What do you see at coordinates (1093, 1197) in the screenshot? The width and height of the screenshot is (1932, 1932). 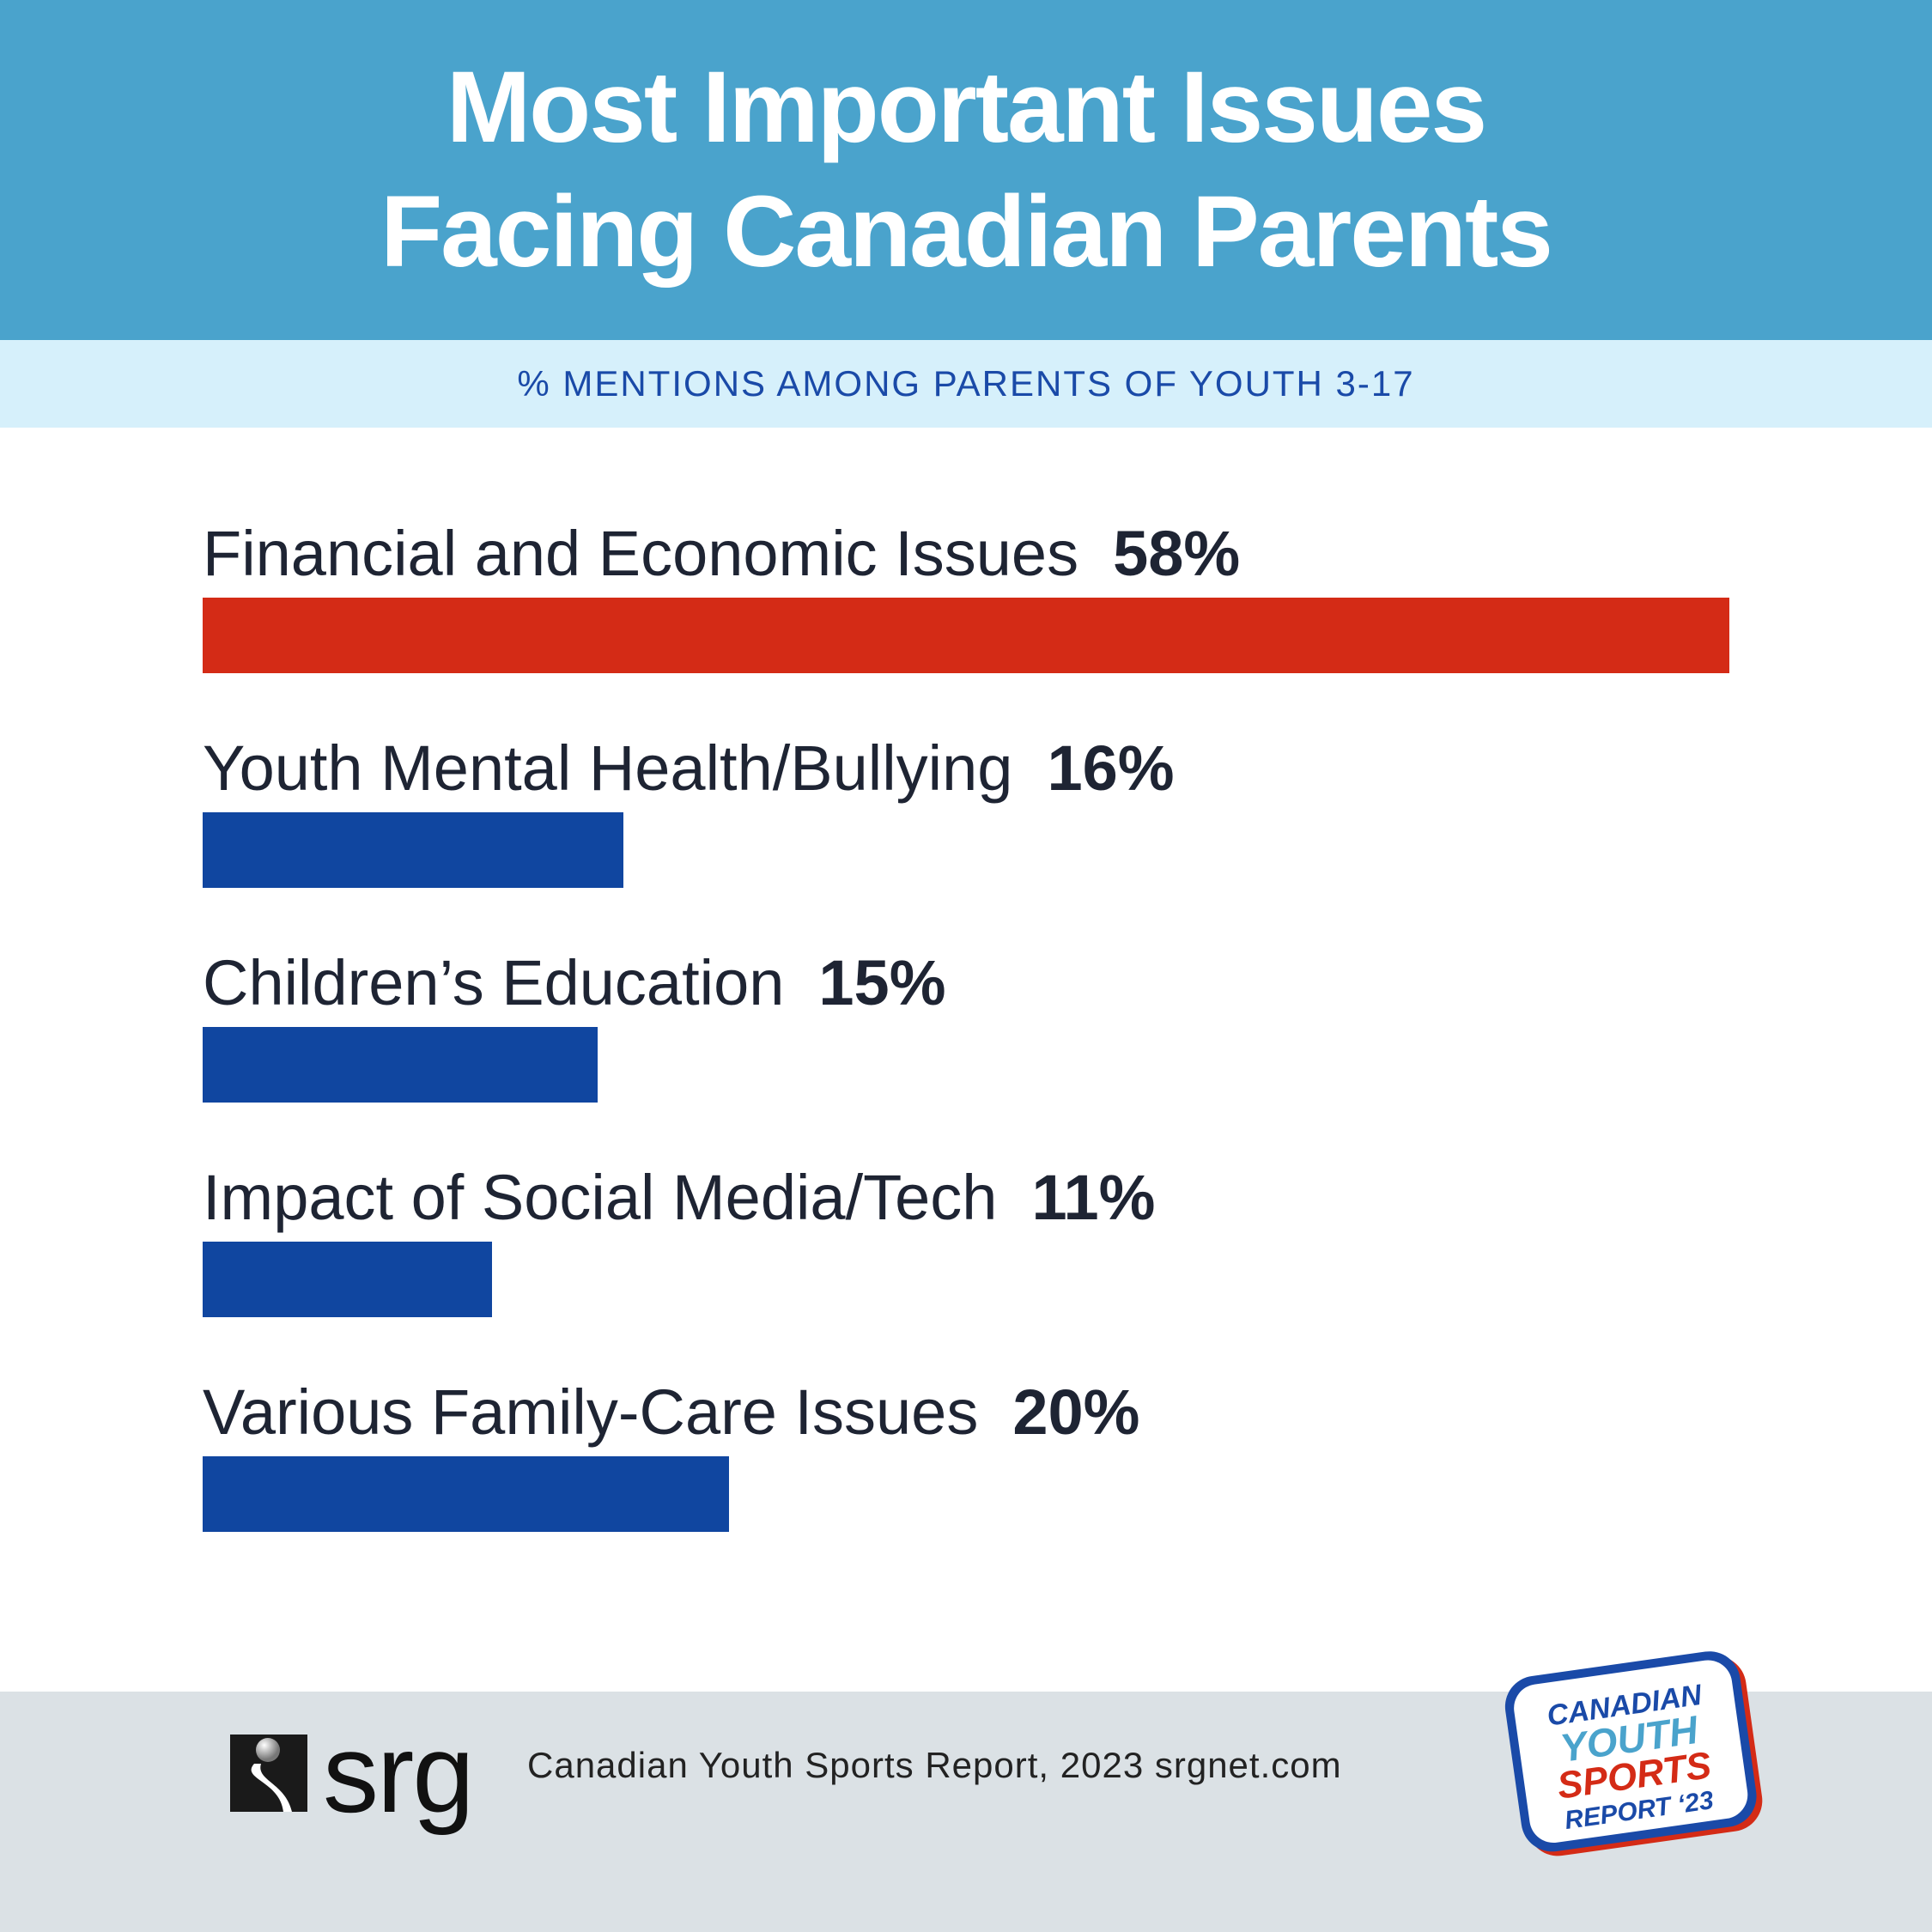 I see `bar-value-label: 11%` at bounding box center [1093, 1197].